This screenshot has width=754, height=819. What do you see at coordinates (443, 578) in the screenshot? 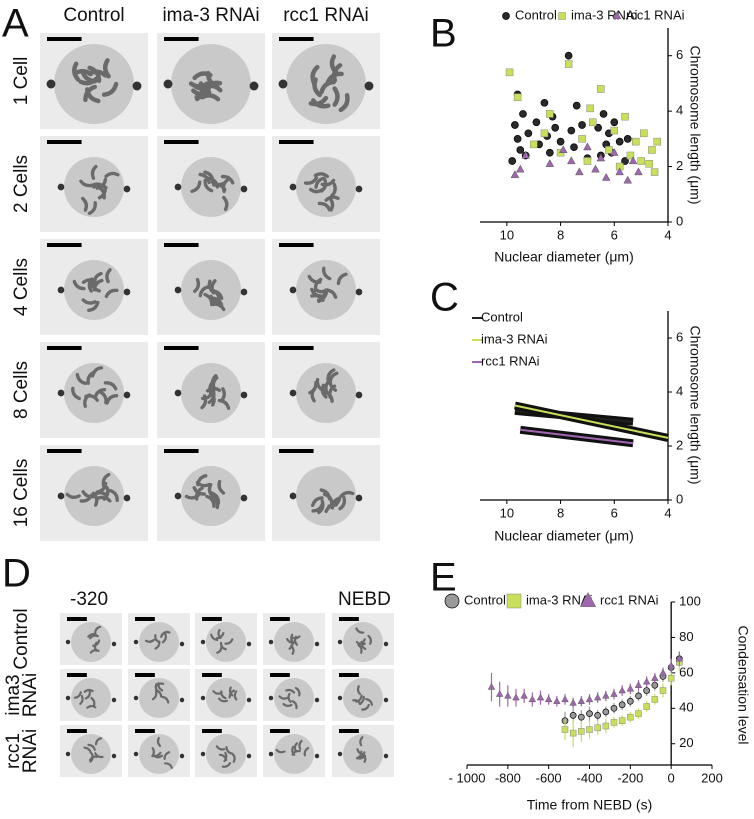
I see `panel-letter: E` at bounding box center [443, 578].